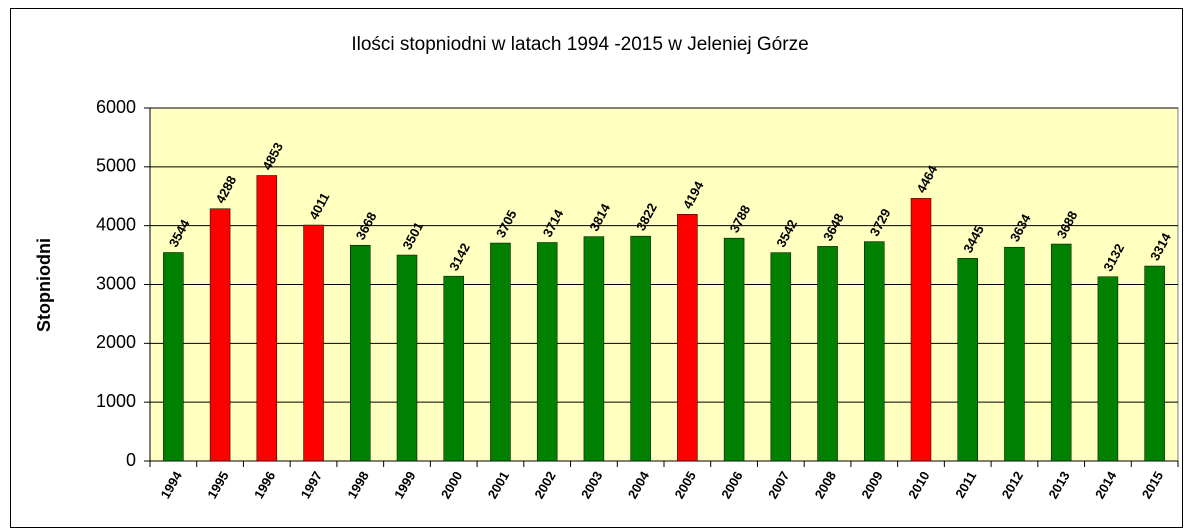 The height and width of the screenshot is (530, 1186). What do you see at coordinates (116, 283) in the screenshot?
I see `y-tick-label: 3000` at bounding box center [116, 283].